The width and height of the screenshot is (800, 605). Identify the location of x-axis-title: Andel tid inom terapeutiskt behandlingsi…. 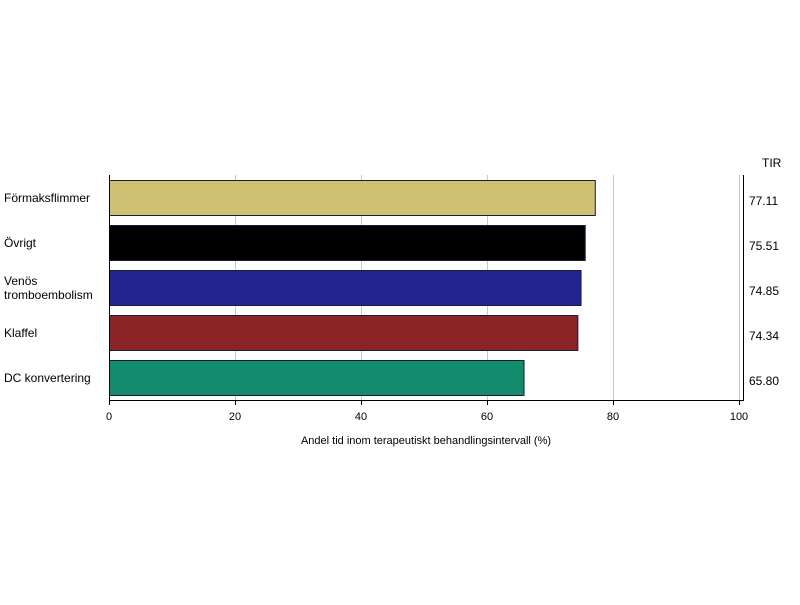
(426, 441).